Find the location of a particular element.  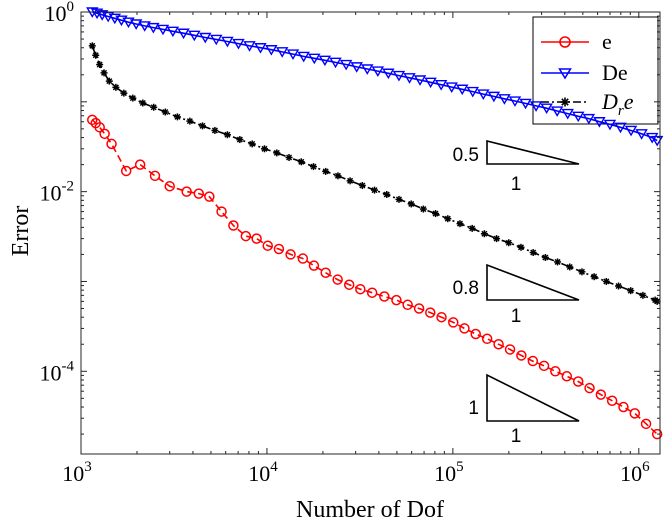

slope-label-0.5: 0.5 is located at coordinates (466, 155).